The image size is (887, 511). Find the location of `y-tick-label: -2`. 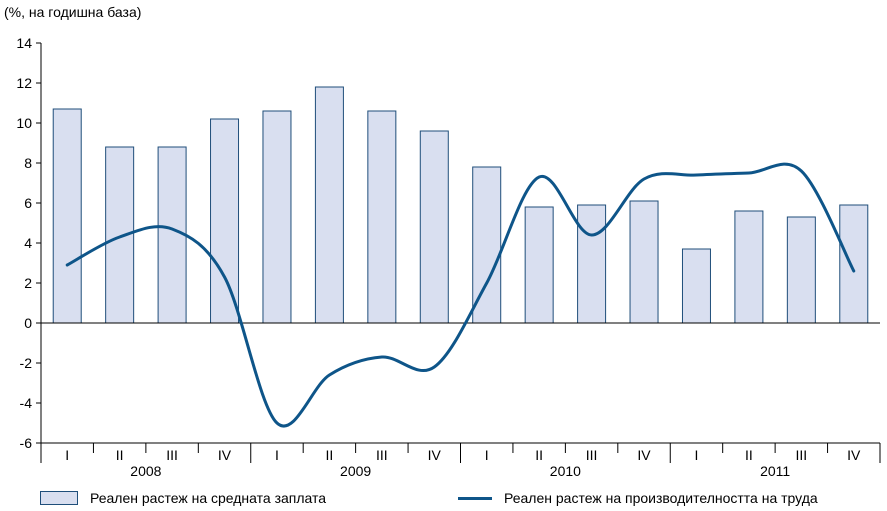

y-tick-label: -2 is located at coordinates (26, 363).